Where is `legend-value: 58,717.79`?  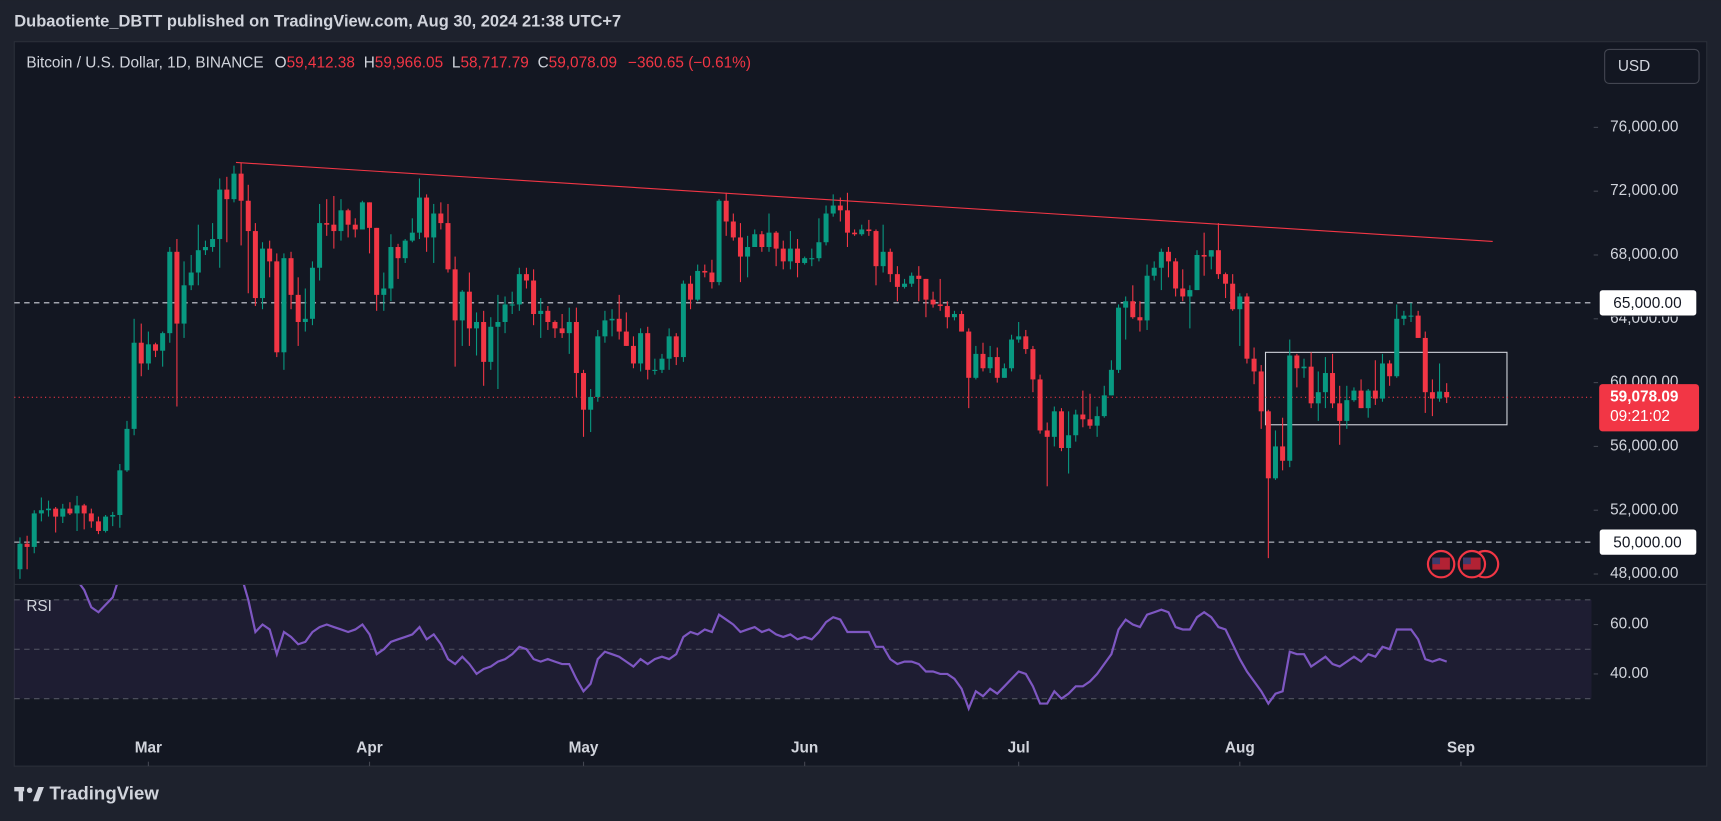 legend-value: 58,717.79 is located at coordinates (494, 63).